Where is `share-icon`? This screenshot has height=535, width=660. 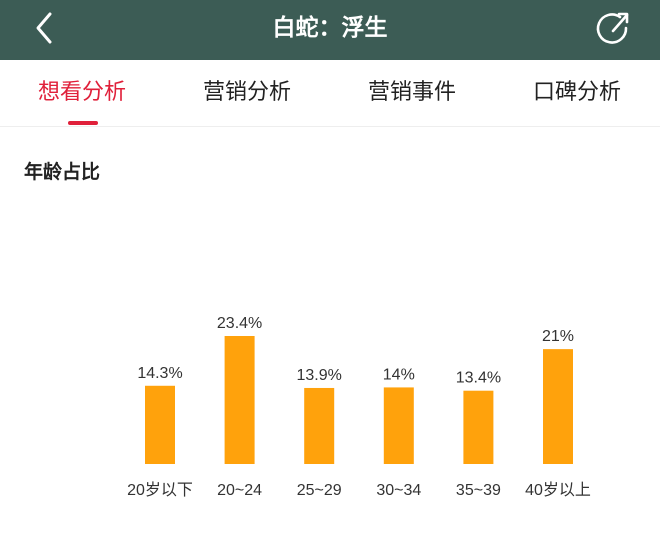
share-icon is located at coordinates (612, 28).